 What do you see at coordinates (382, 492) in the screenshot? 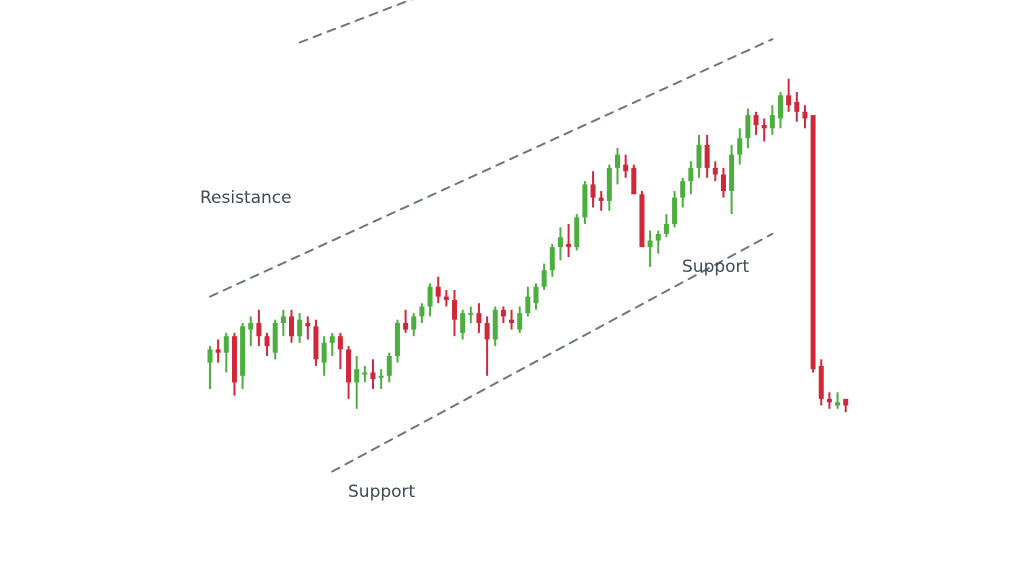
I see `support-label-bottom: Support` at bounding box center [382, 492].